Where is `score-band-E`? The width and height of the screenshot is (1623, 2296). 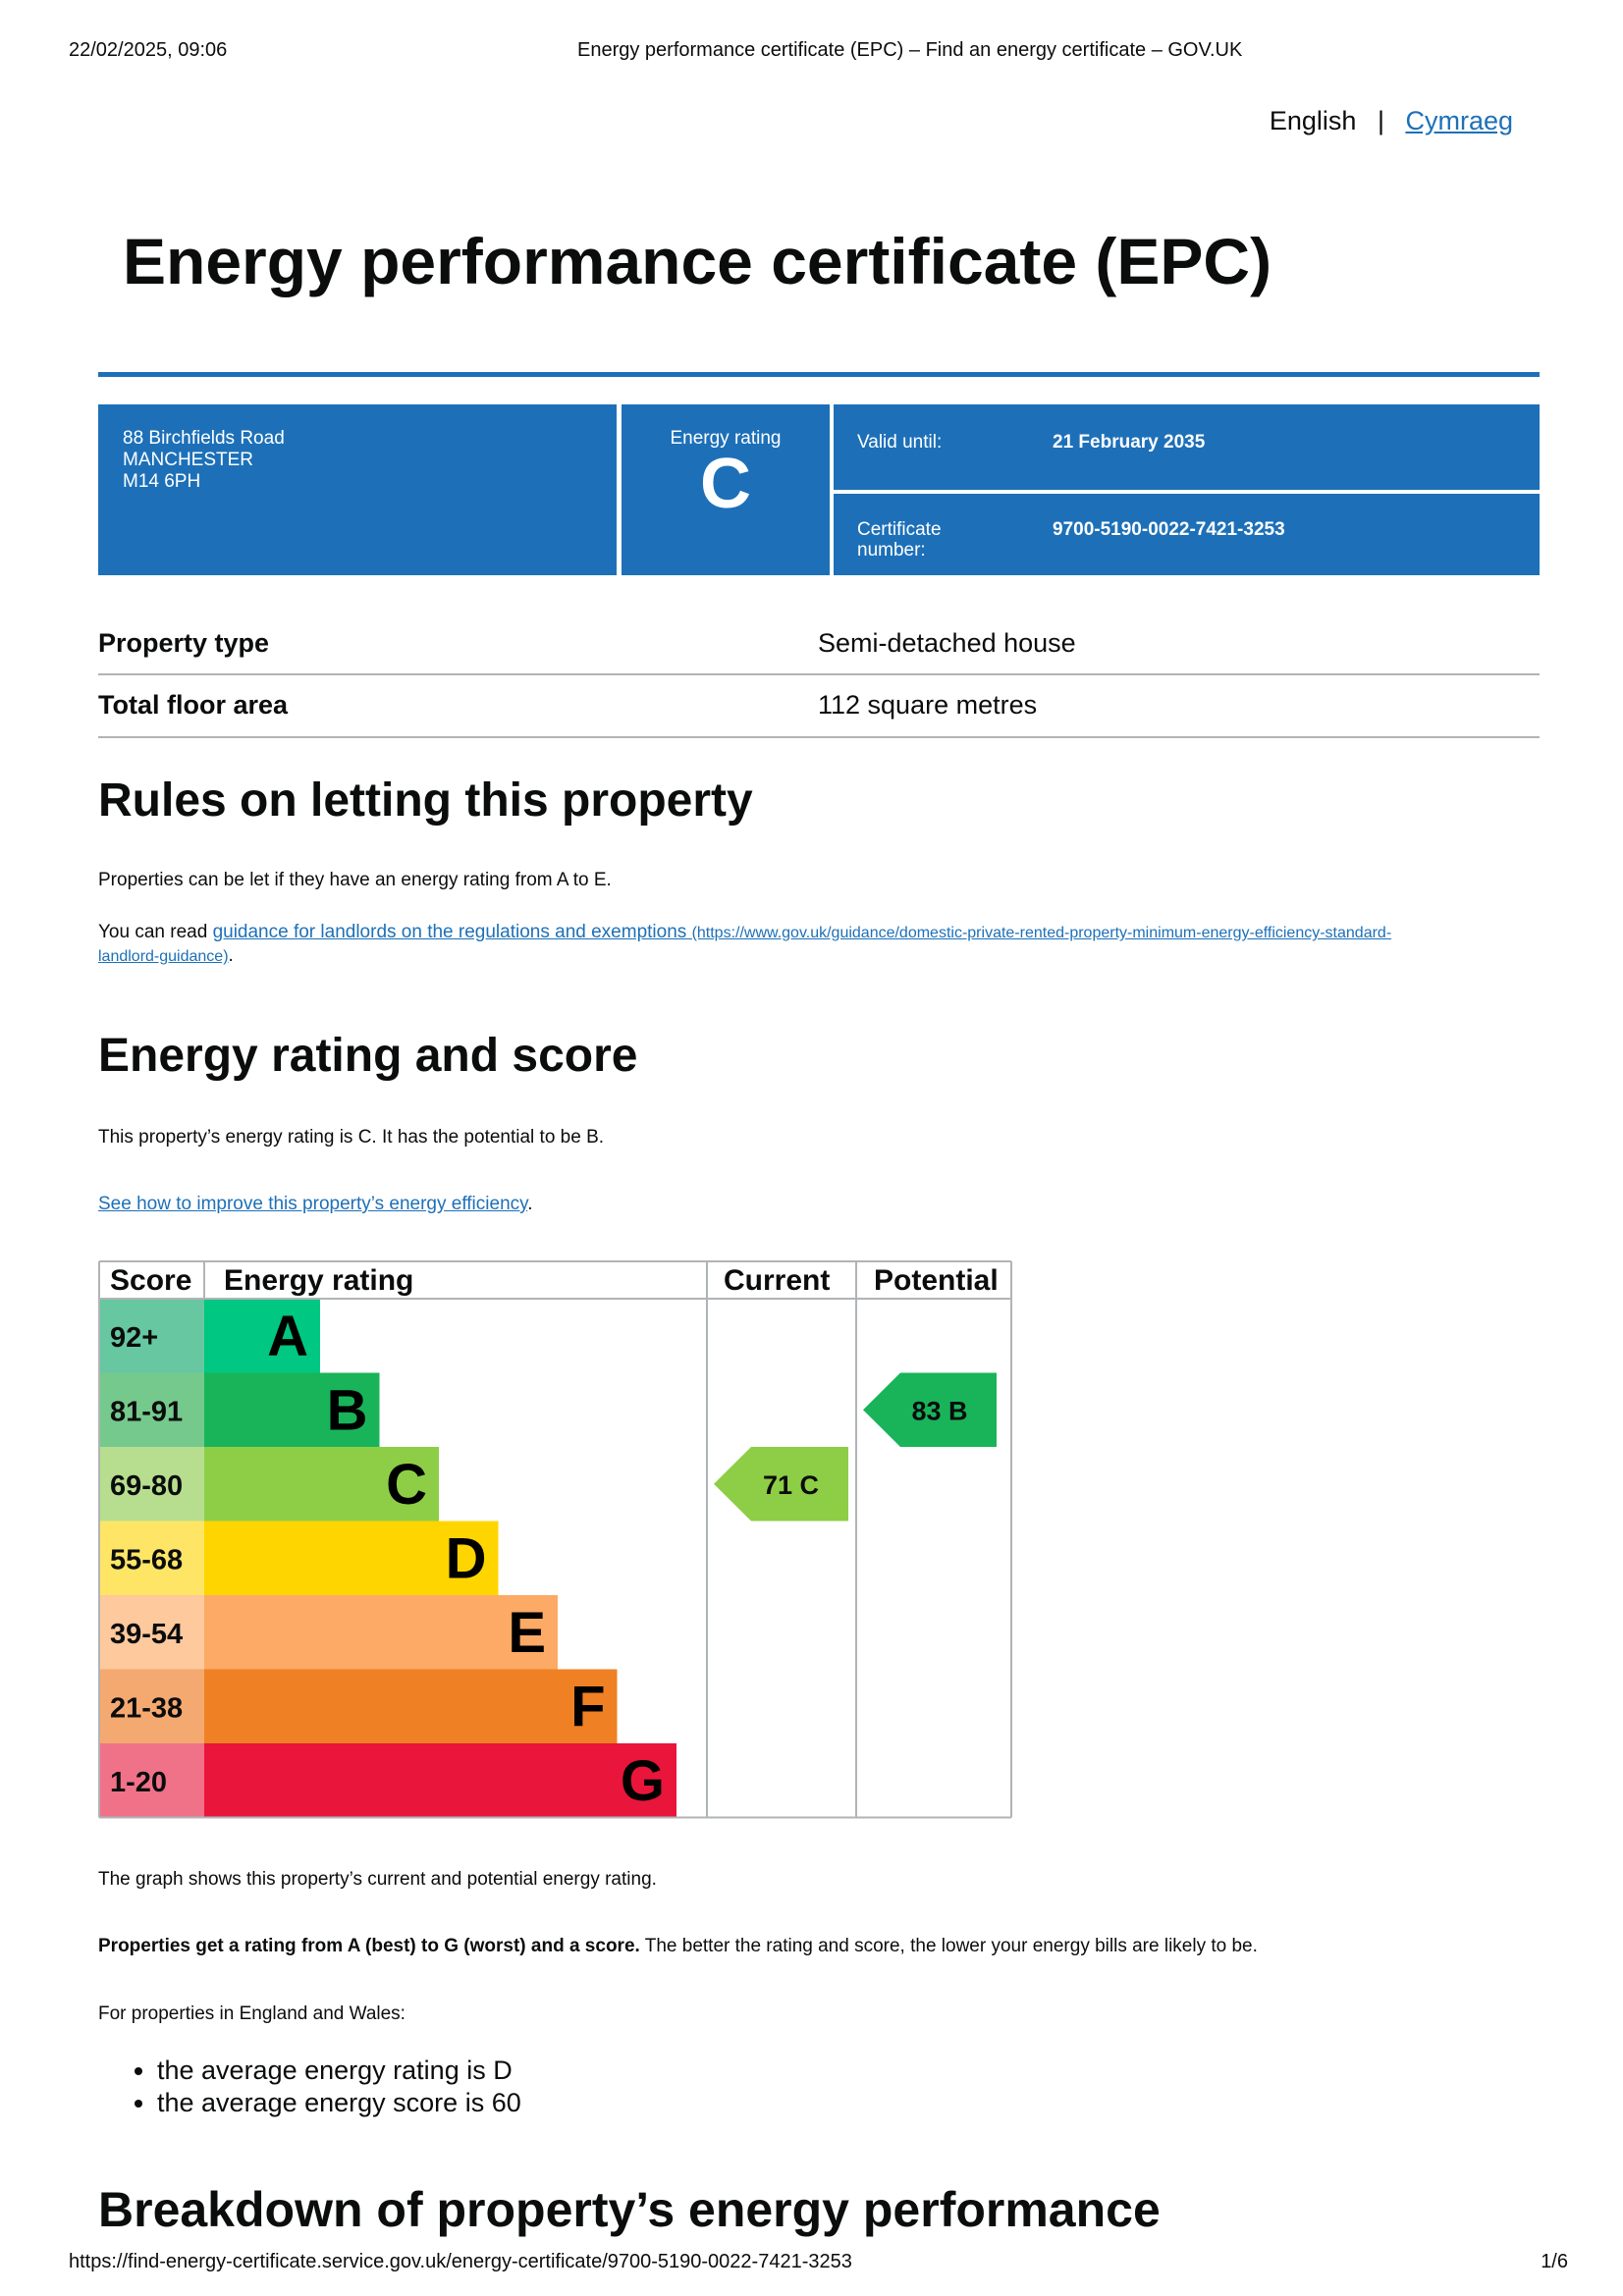 score-band-E is located at coordinates (152, 1632).